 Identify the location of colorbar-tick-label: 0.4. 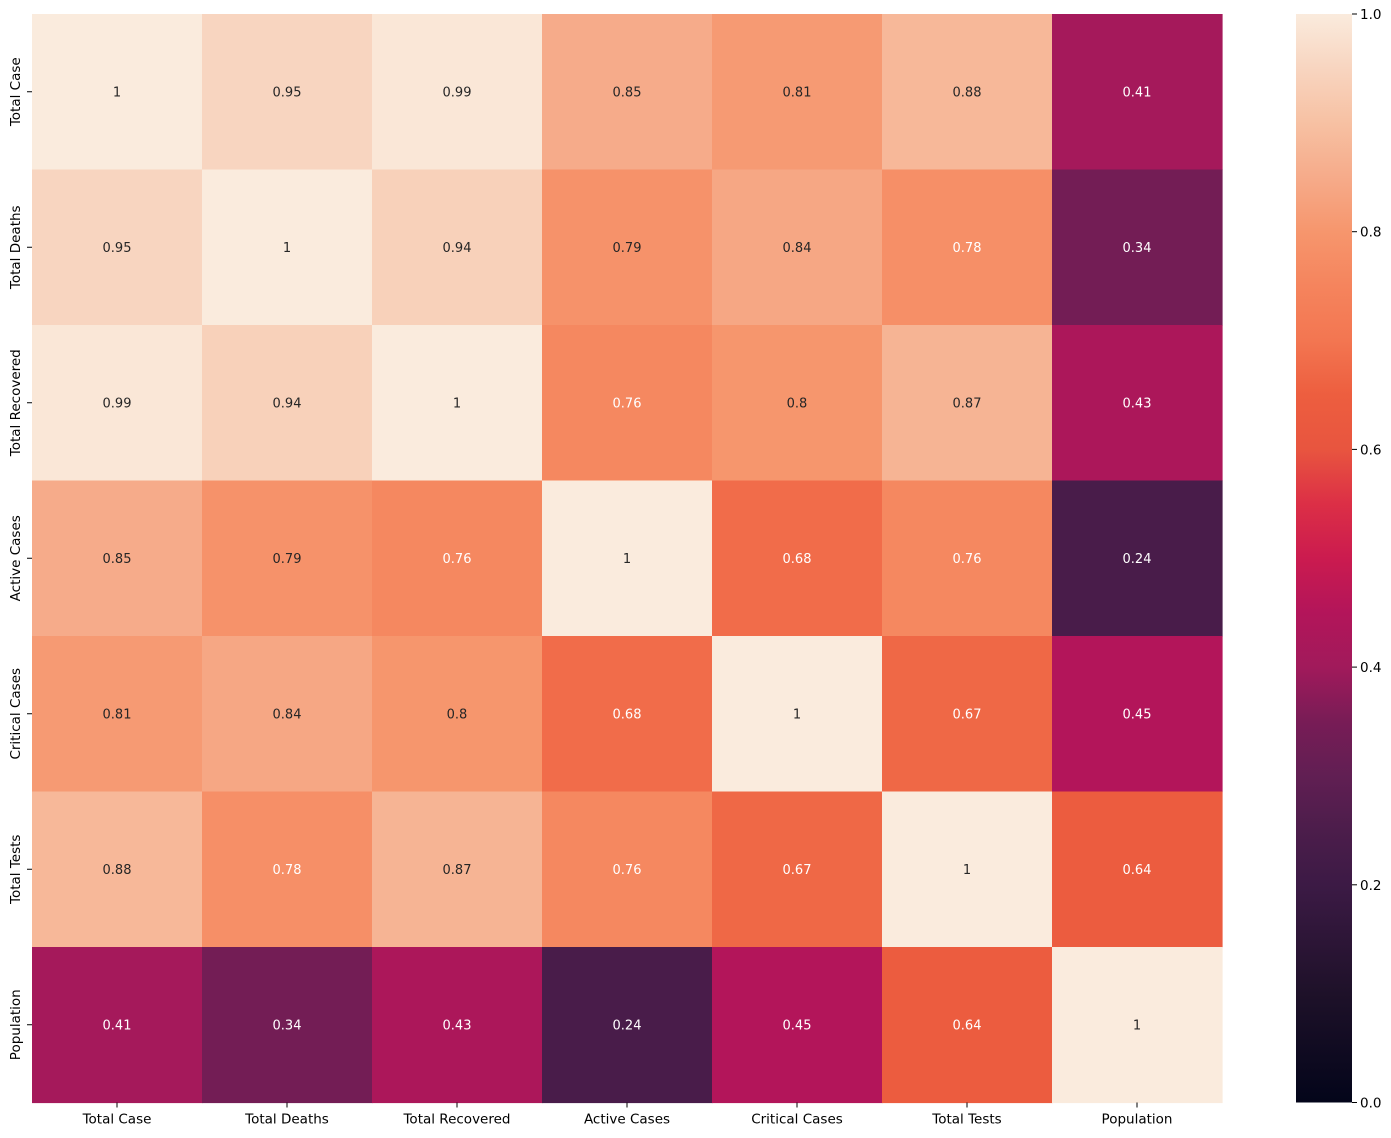
(1370, 668).